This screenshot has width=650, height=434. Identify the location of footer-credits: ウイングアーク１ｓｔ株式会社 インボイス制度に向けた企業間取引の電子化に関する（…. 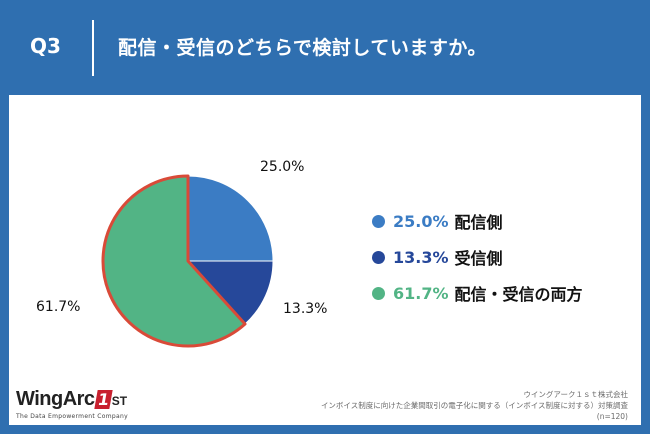
(474, 405).